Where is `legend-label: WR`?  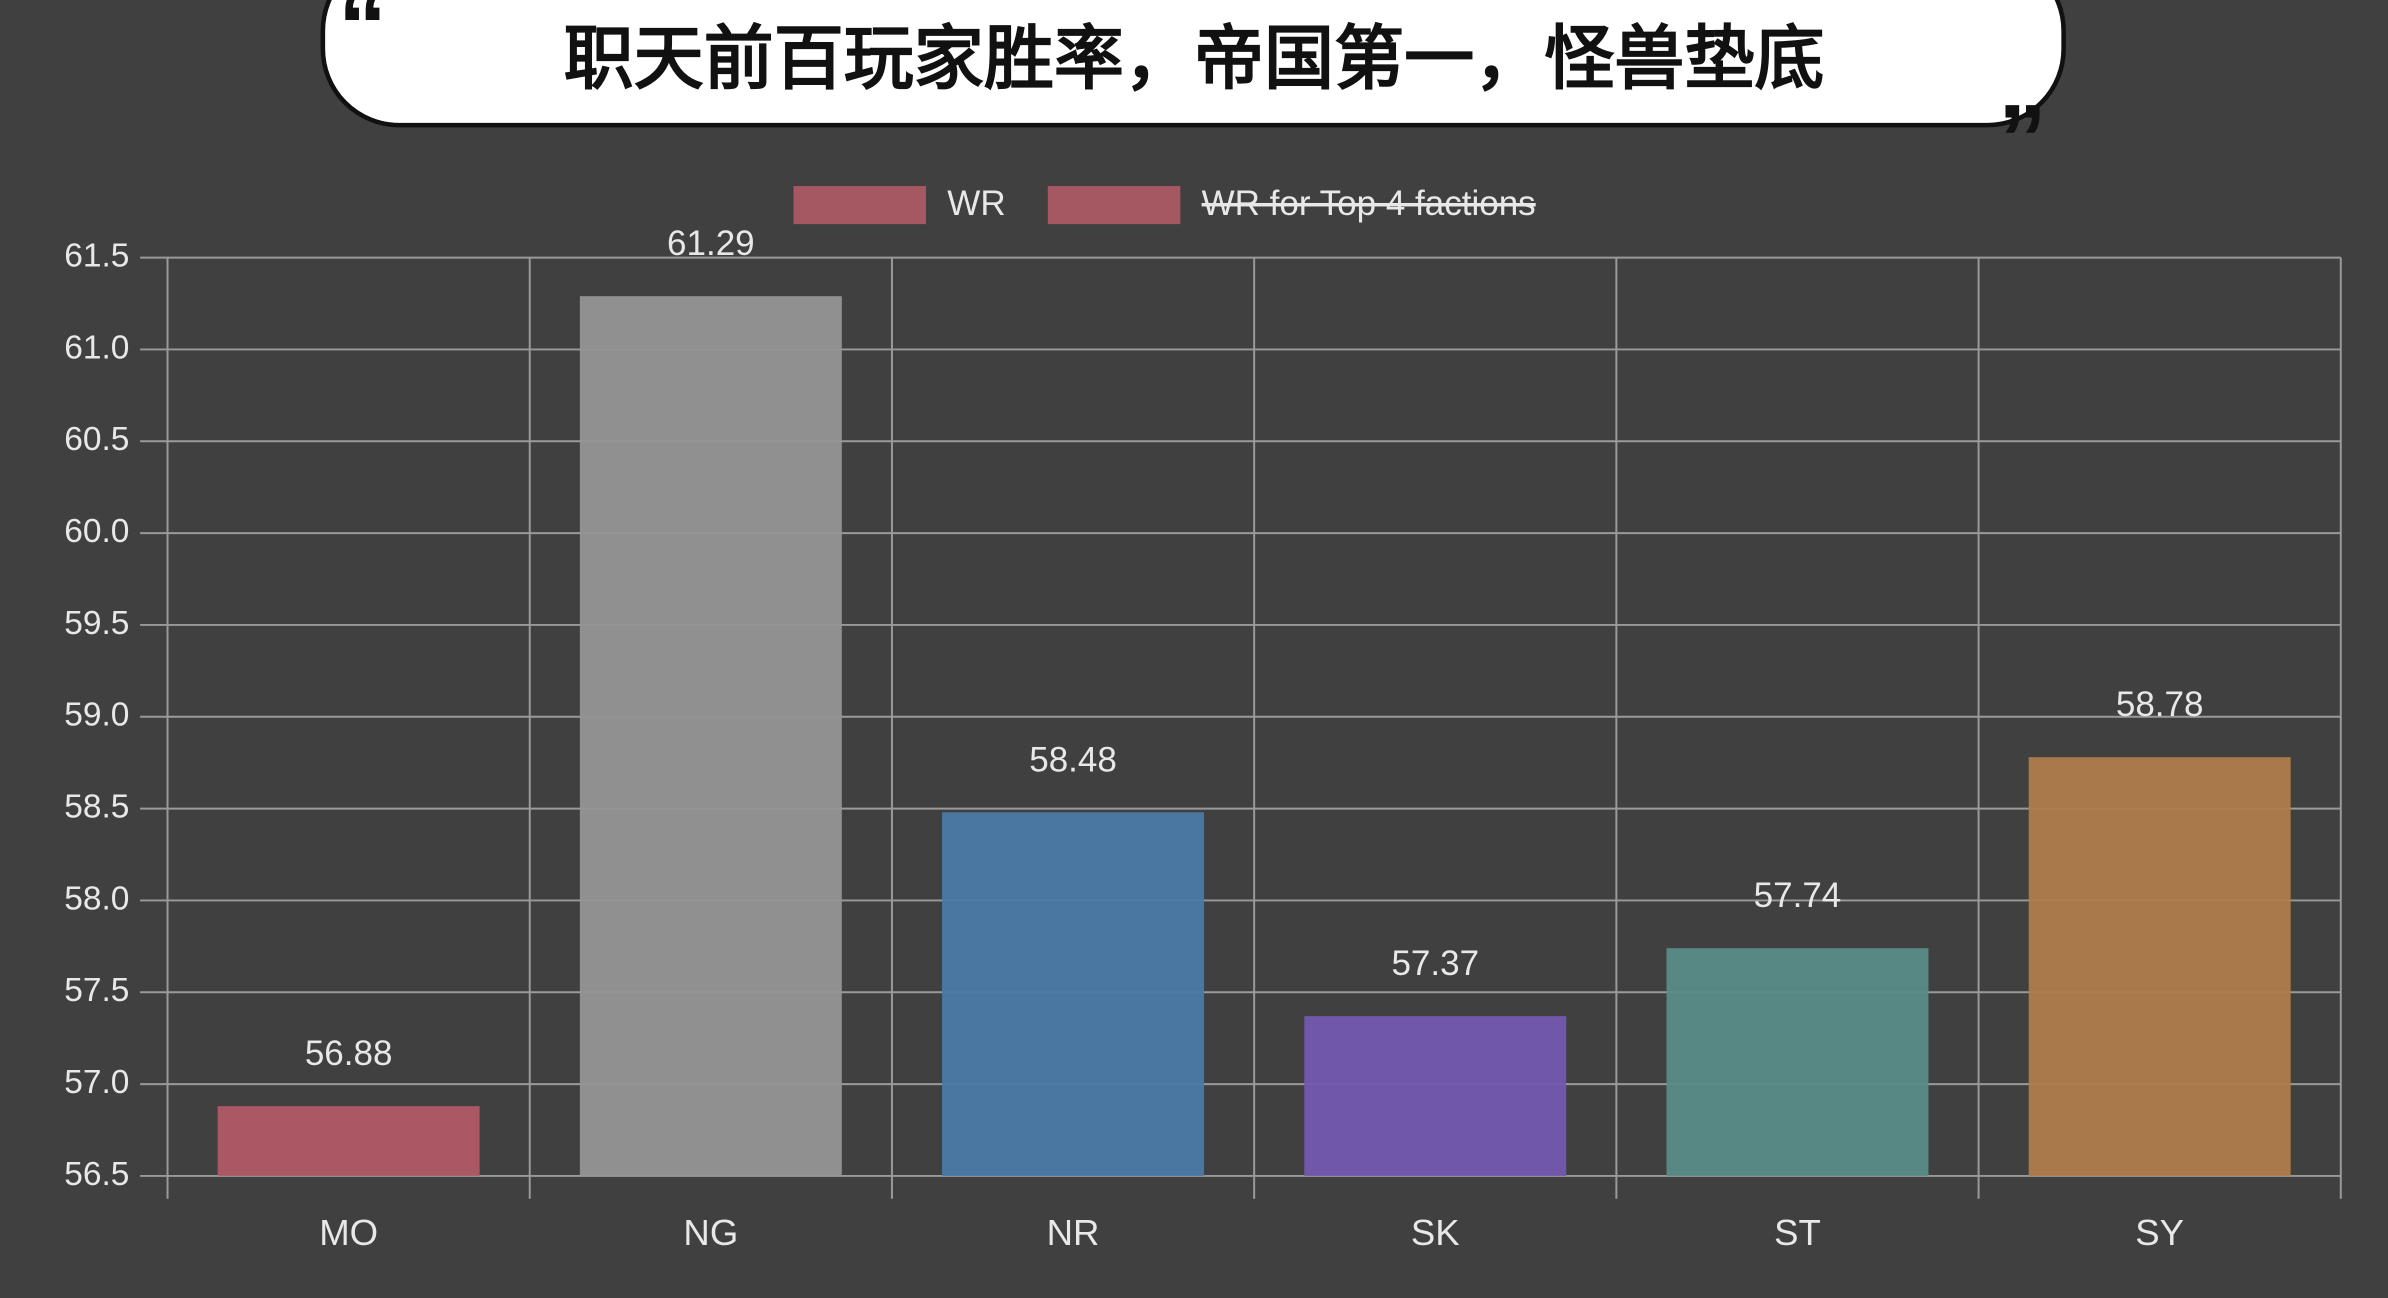 legend-label: WR is located at coordinates (976, 203).